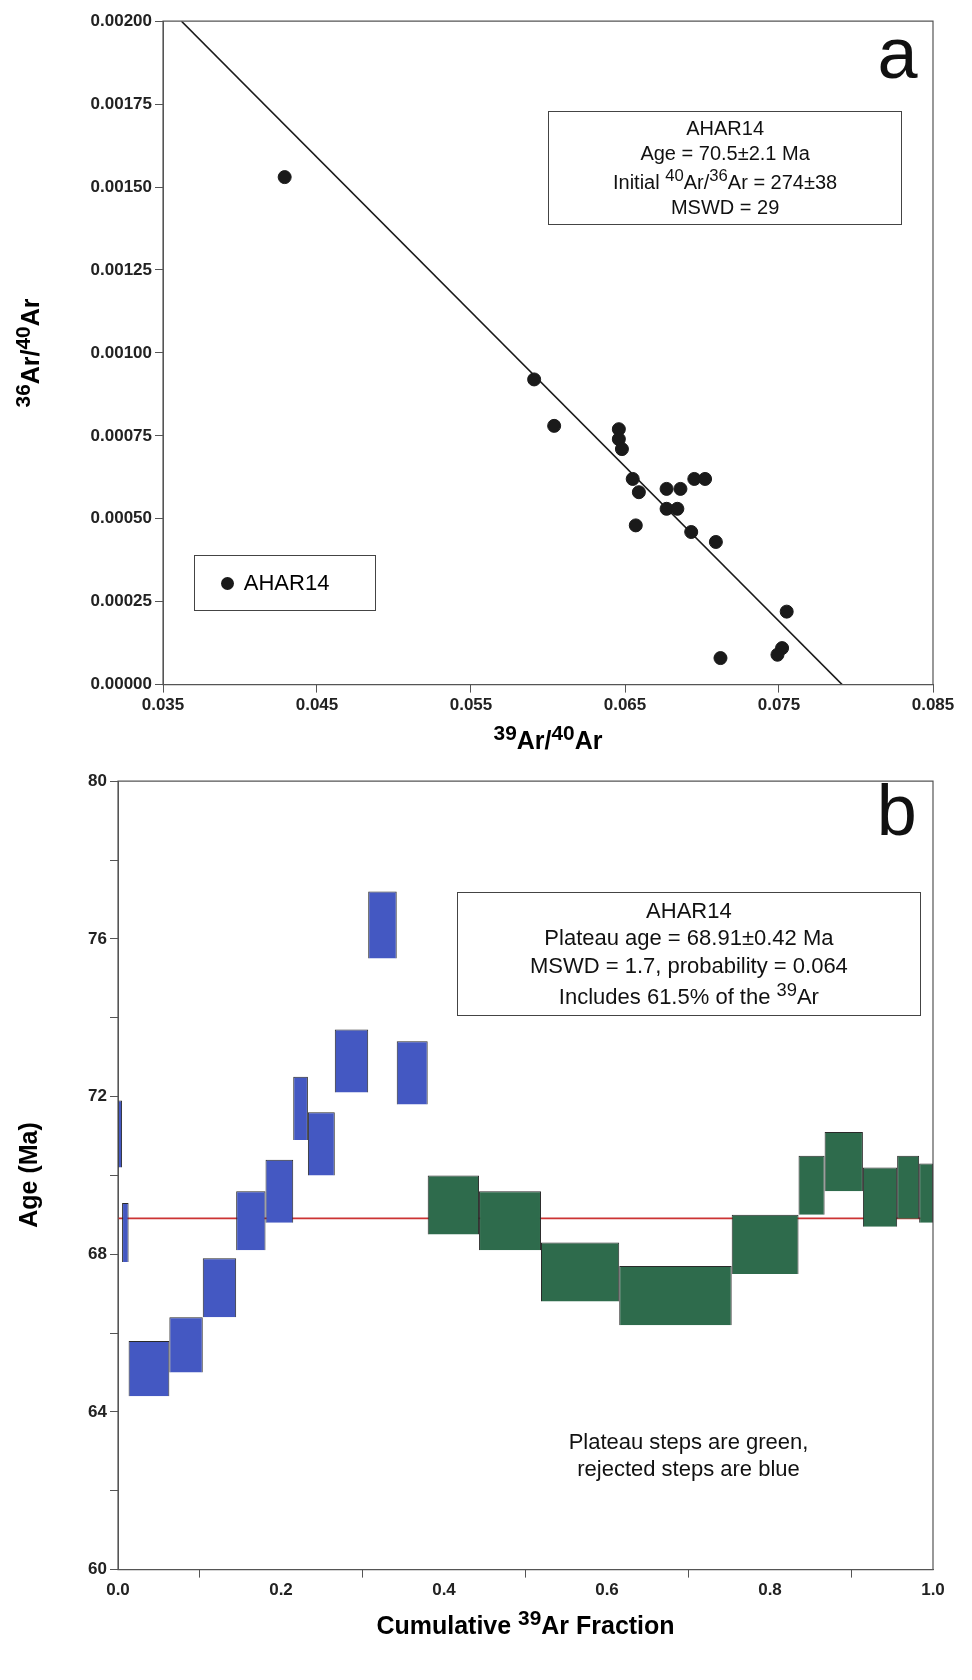 This screenshot has height=1680, width=972. Describe the element at coordinates (121, 103) in the screenshot. I see `y-tick-label: 0.00175` at that location.